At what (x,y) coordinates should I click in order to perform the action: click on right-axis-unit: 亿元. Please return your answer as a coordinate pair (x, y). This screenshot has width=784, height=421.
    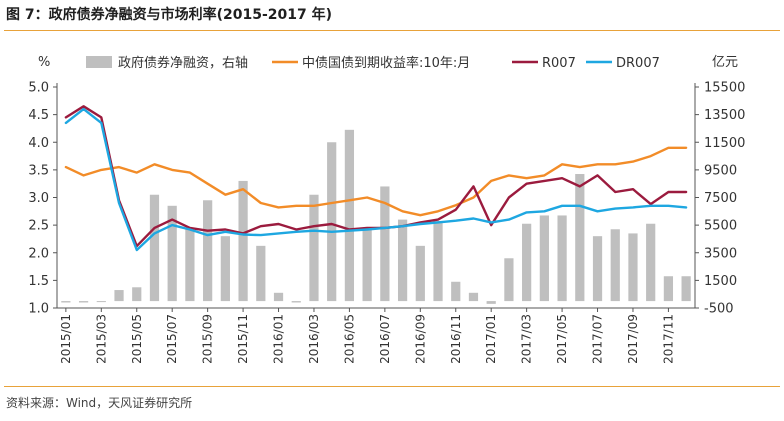
    Looking at the image, I should click on (725, 62).